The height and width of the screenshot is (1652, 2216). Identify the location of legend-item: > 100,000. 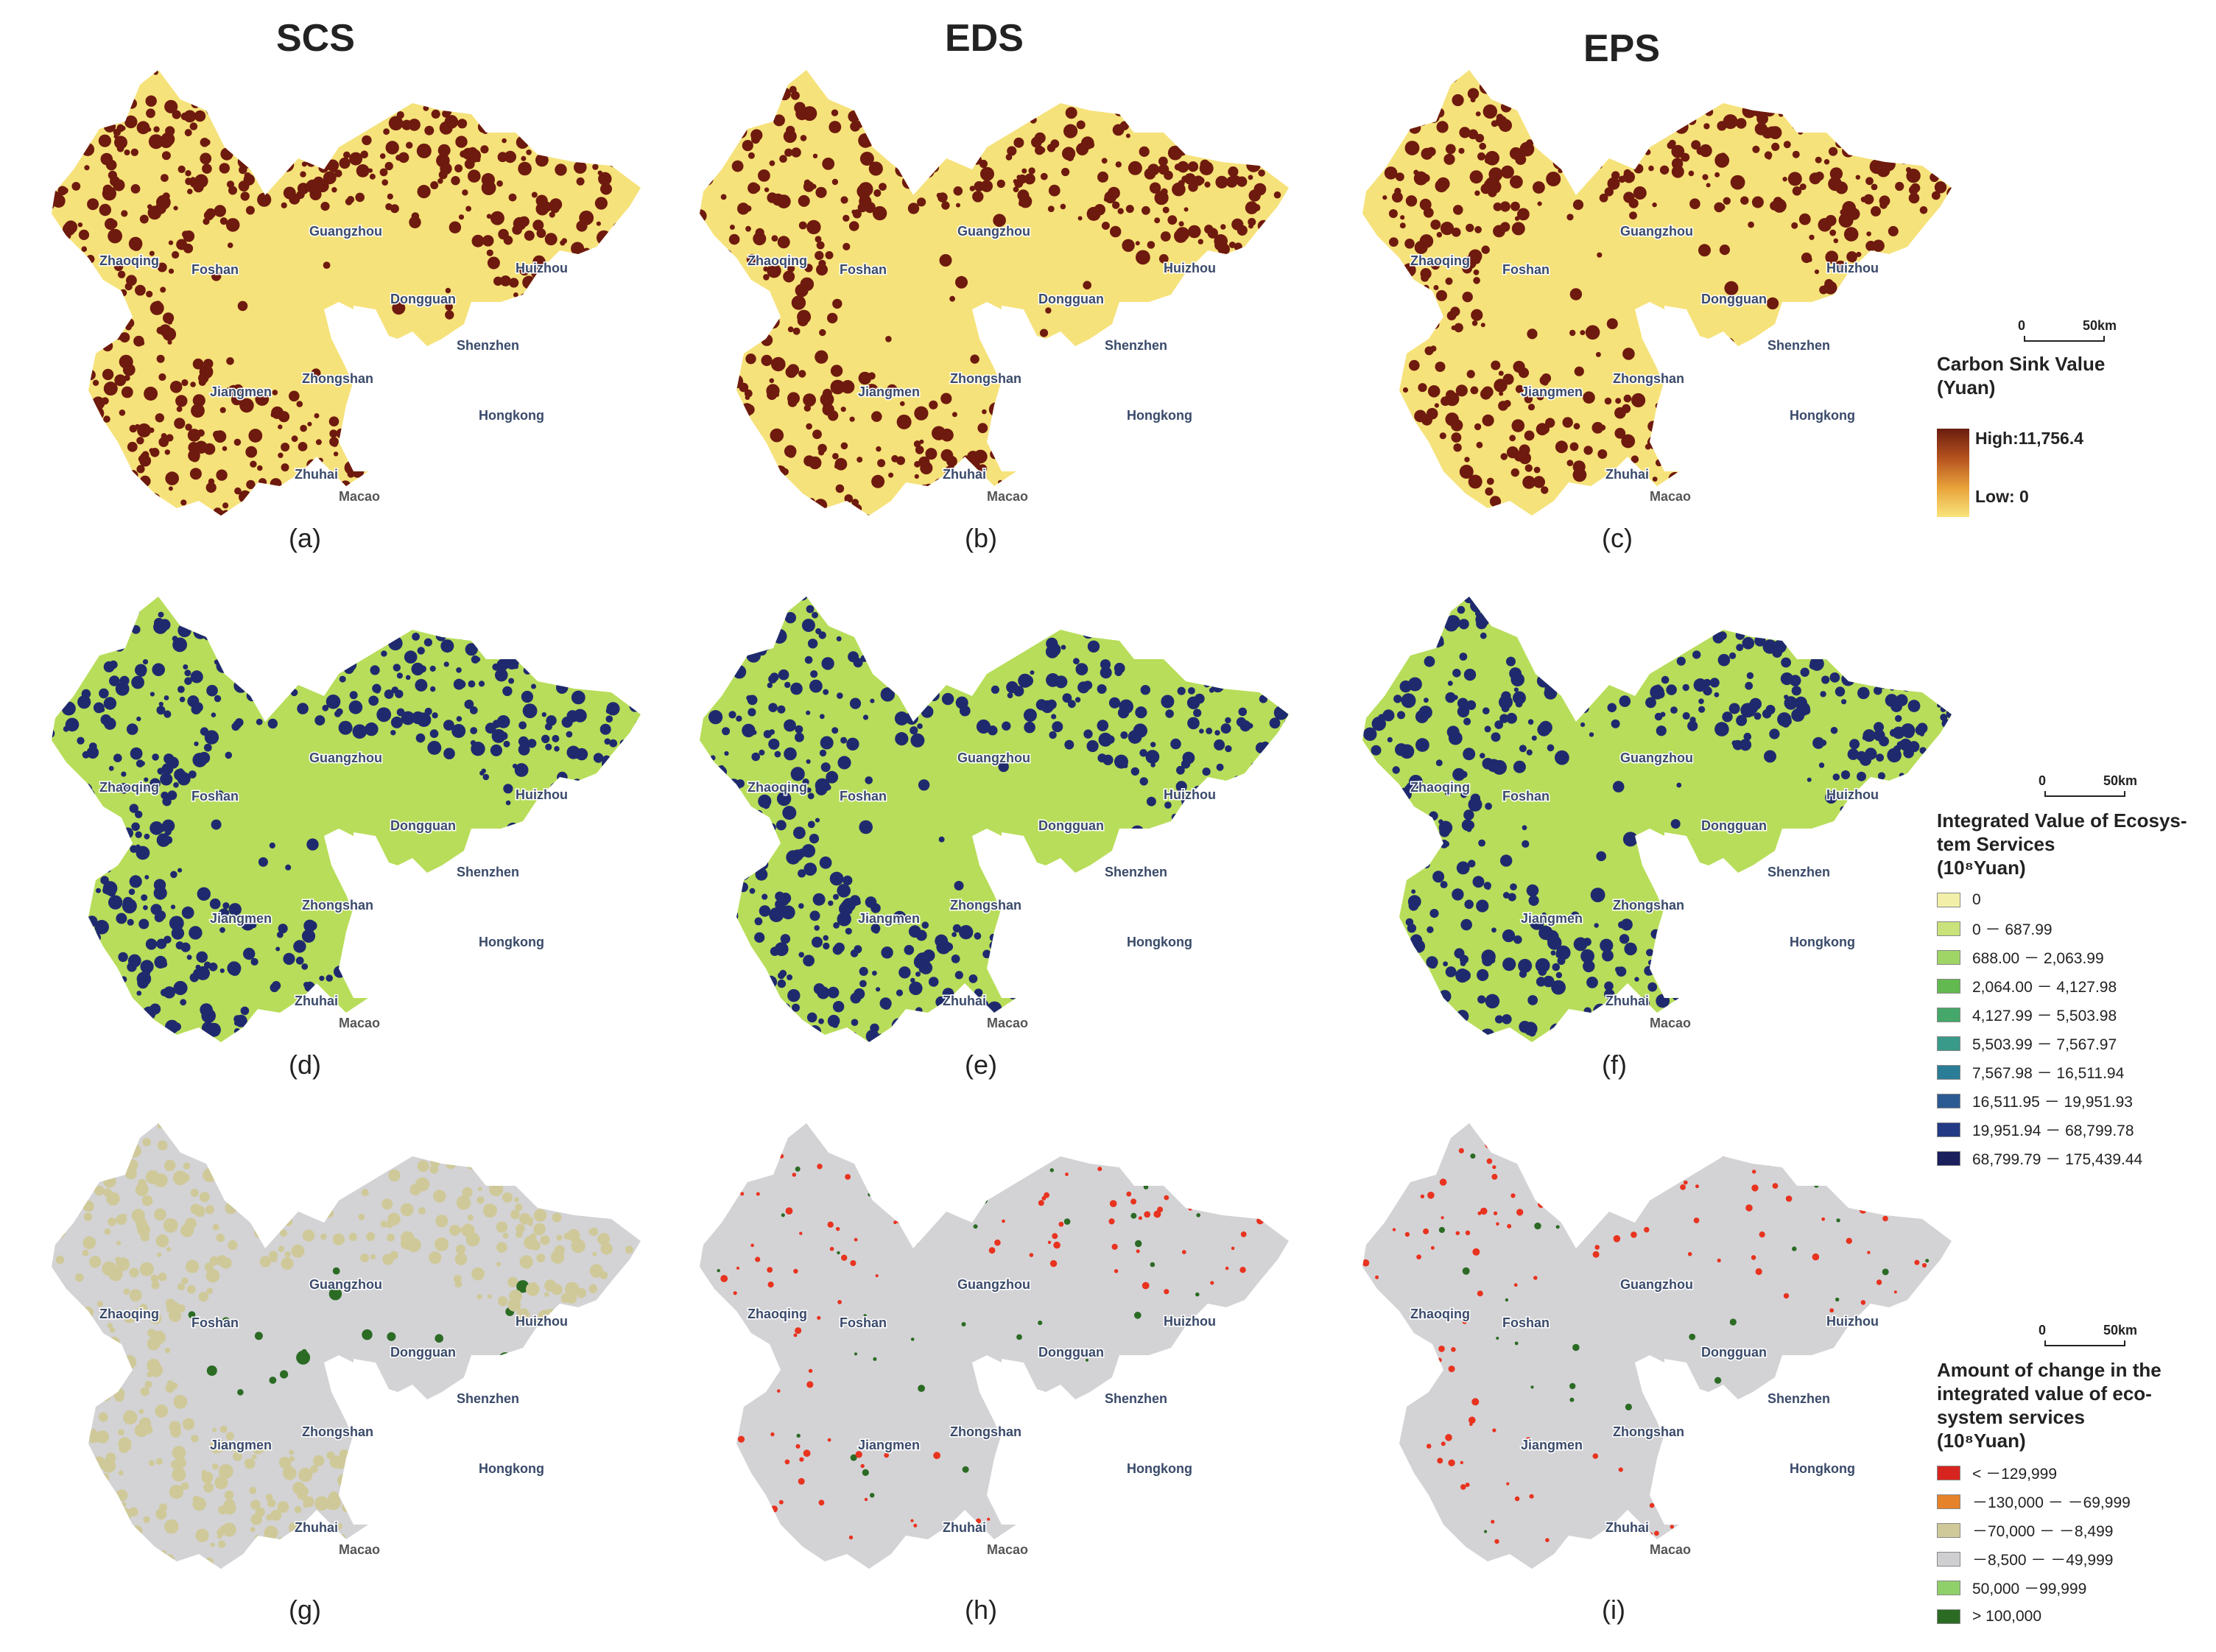
(2073, 1616).